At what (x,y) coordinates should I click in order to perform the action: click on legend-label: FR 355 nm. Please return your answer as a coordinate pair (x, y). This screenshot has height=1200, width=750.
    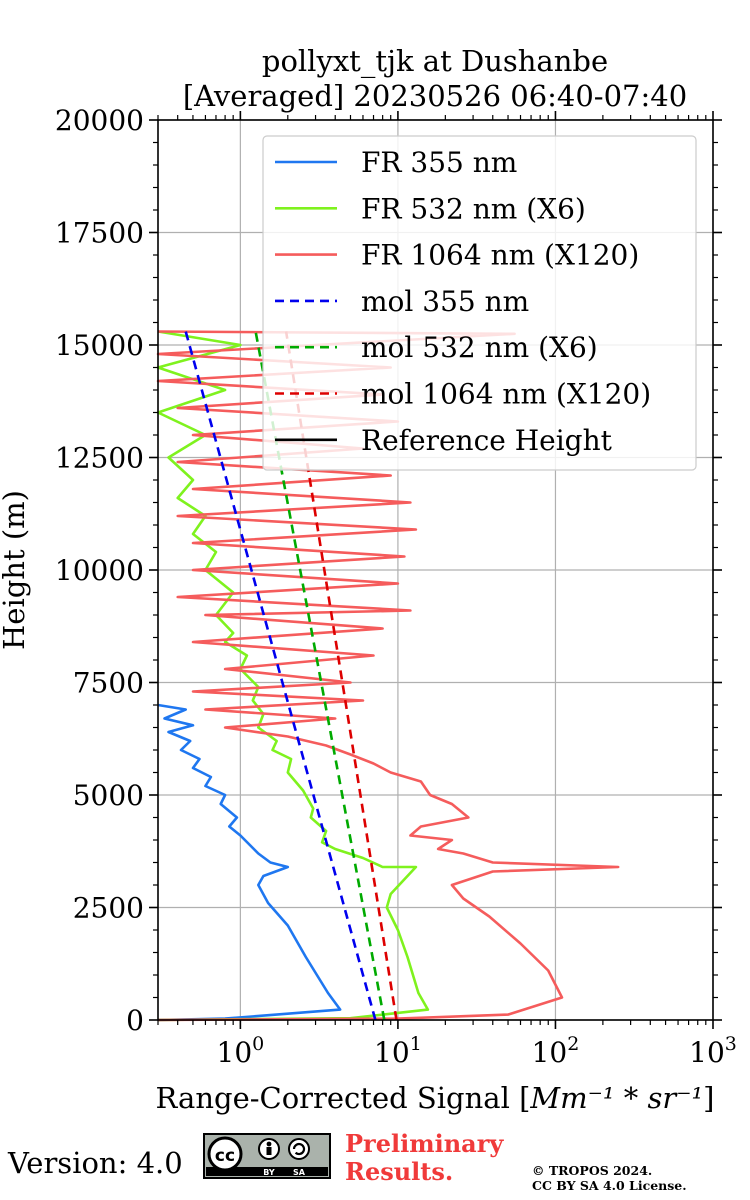
    Looking at the image, I should click on (439, 162).